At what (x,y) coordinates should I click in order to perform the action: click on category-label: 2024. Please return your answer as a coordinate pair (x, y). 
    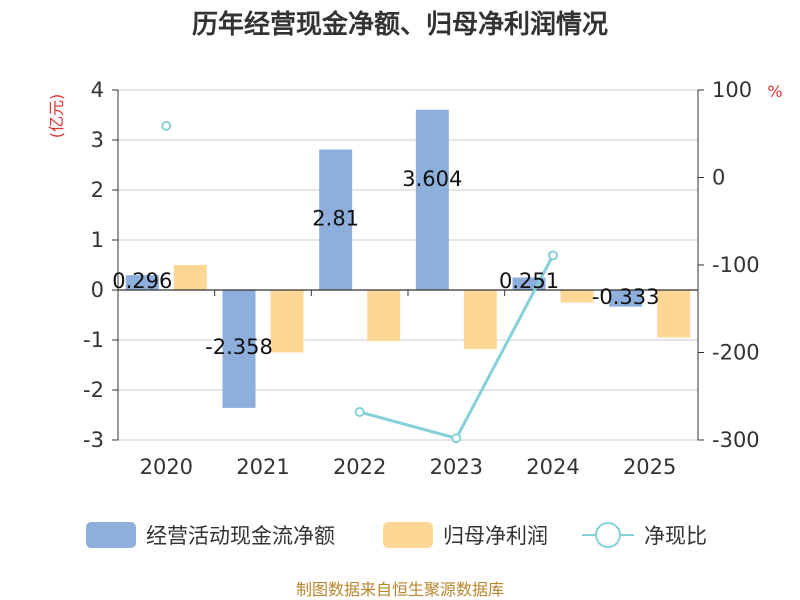
    Looking at the image, I should click on (552, 467).